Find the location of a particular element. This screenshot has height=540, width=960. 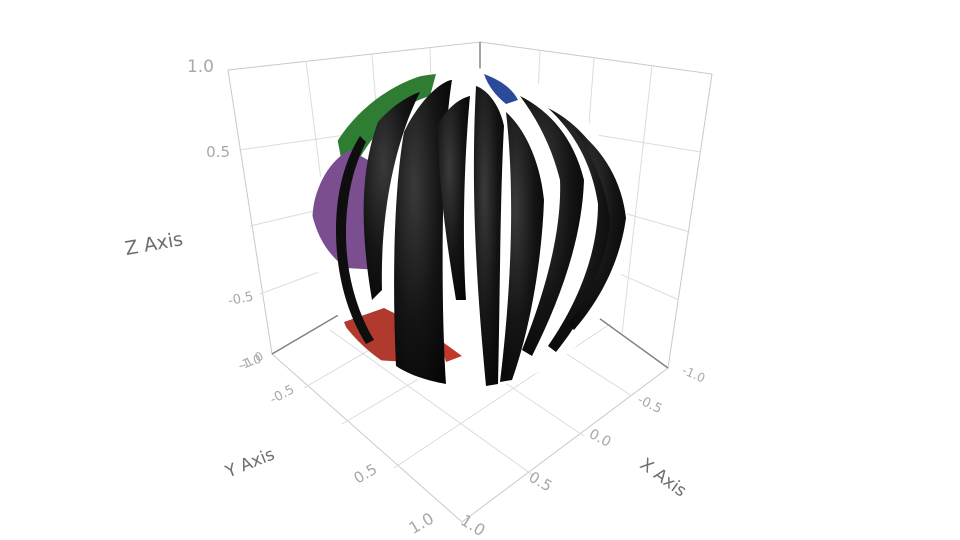

x-axis-ticks: -1.0 -0.5 0.0 0.5 1.0 is located at coordinates (582, 451).